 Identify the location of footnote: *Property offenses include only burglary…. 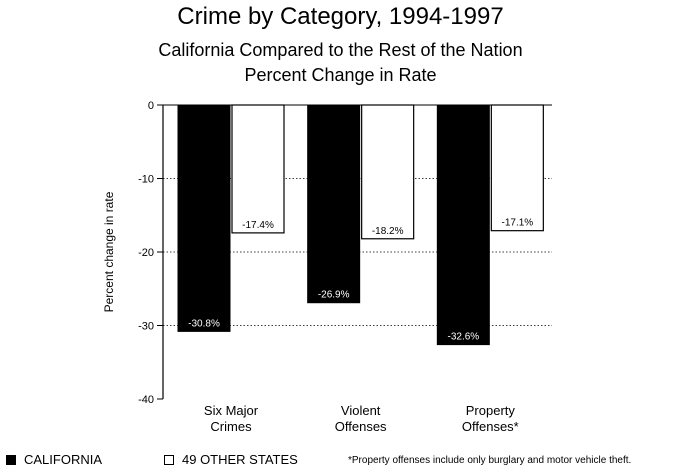
(490, 460).